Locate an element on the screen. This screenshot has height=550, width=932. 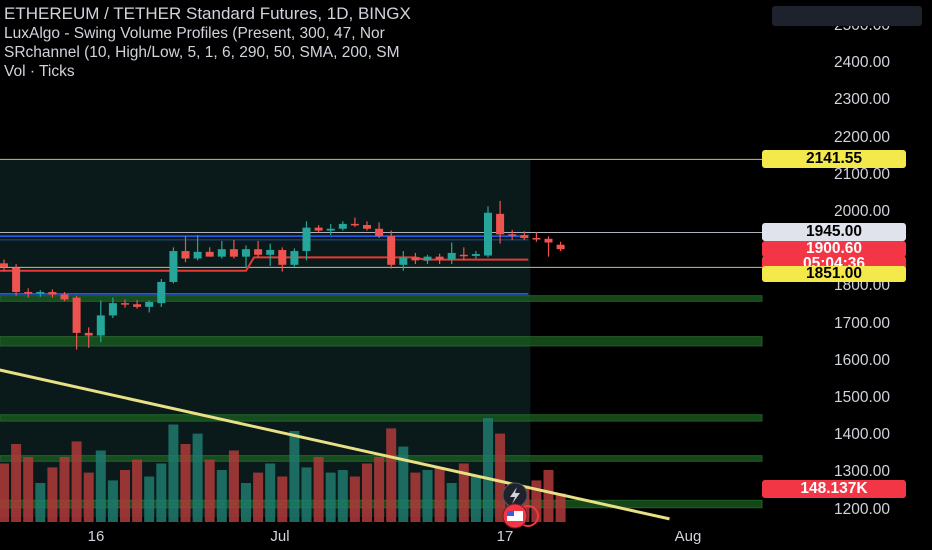
last-price-tag: 1900.60 is located at coordinates (834, 249).